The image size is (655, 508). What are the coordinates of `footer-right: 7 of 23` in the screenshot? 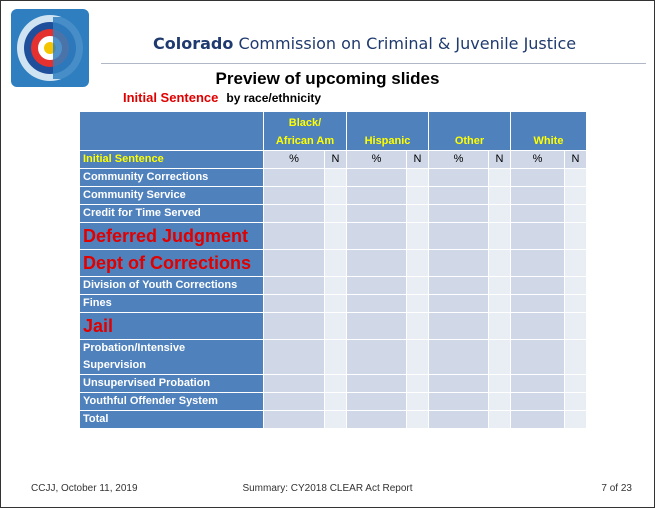 It's located at (616, 488).